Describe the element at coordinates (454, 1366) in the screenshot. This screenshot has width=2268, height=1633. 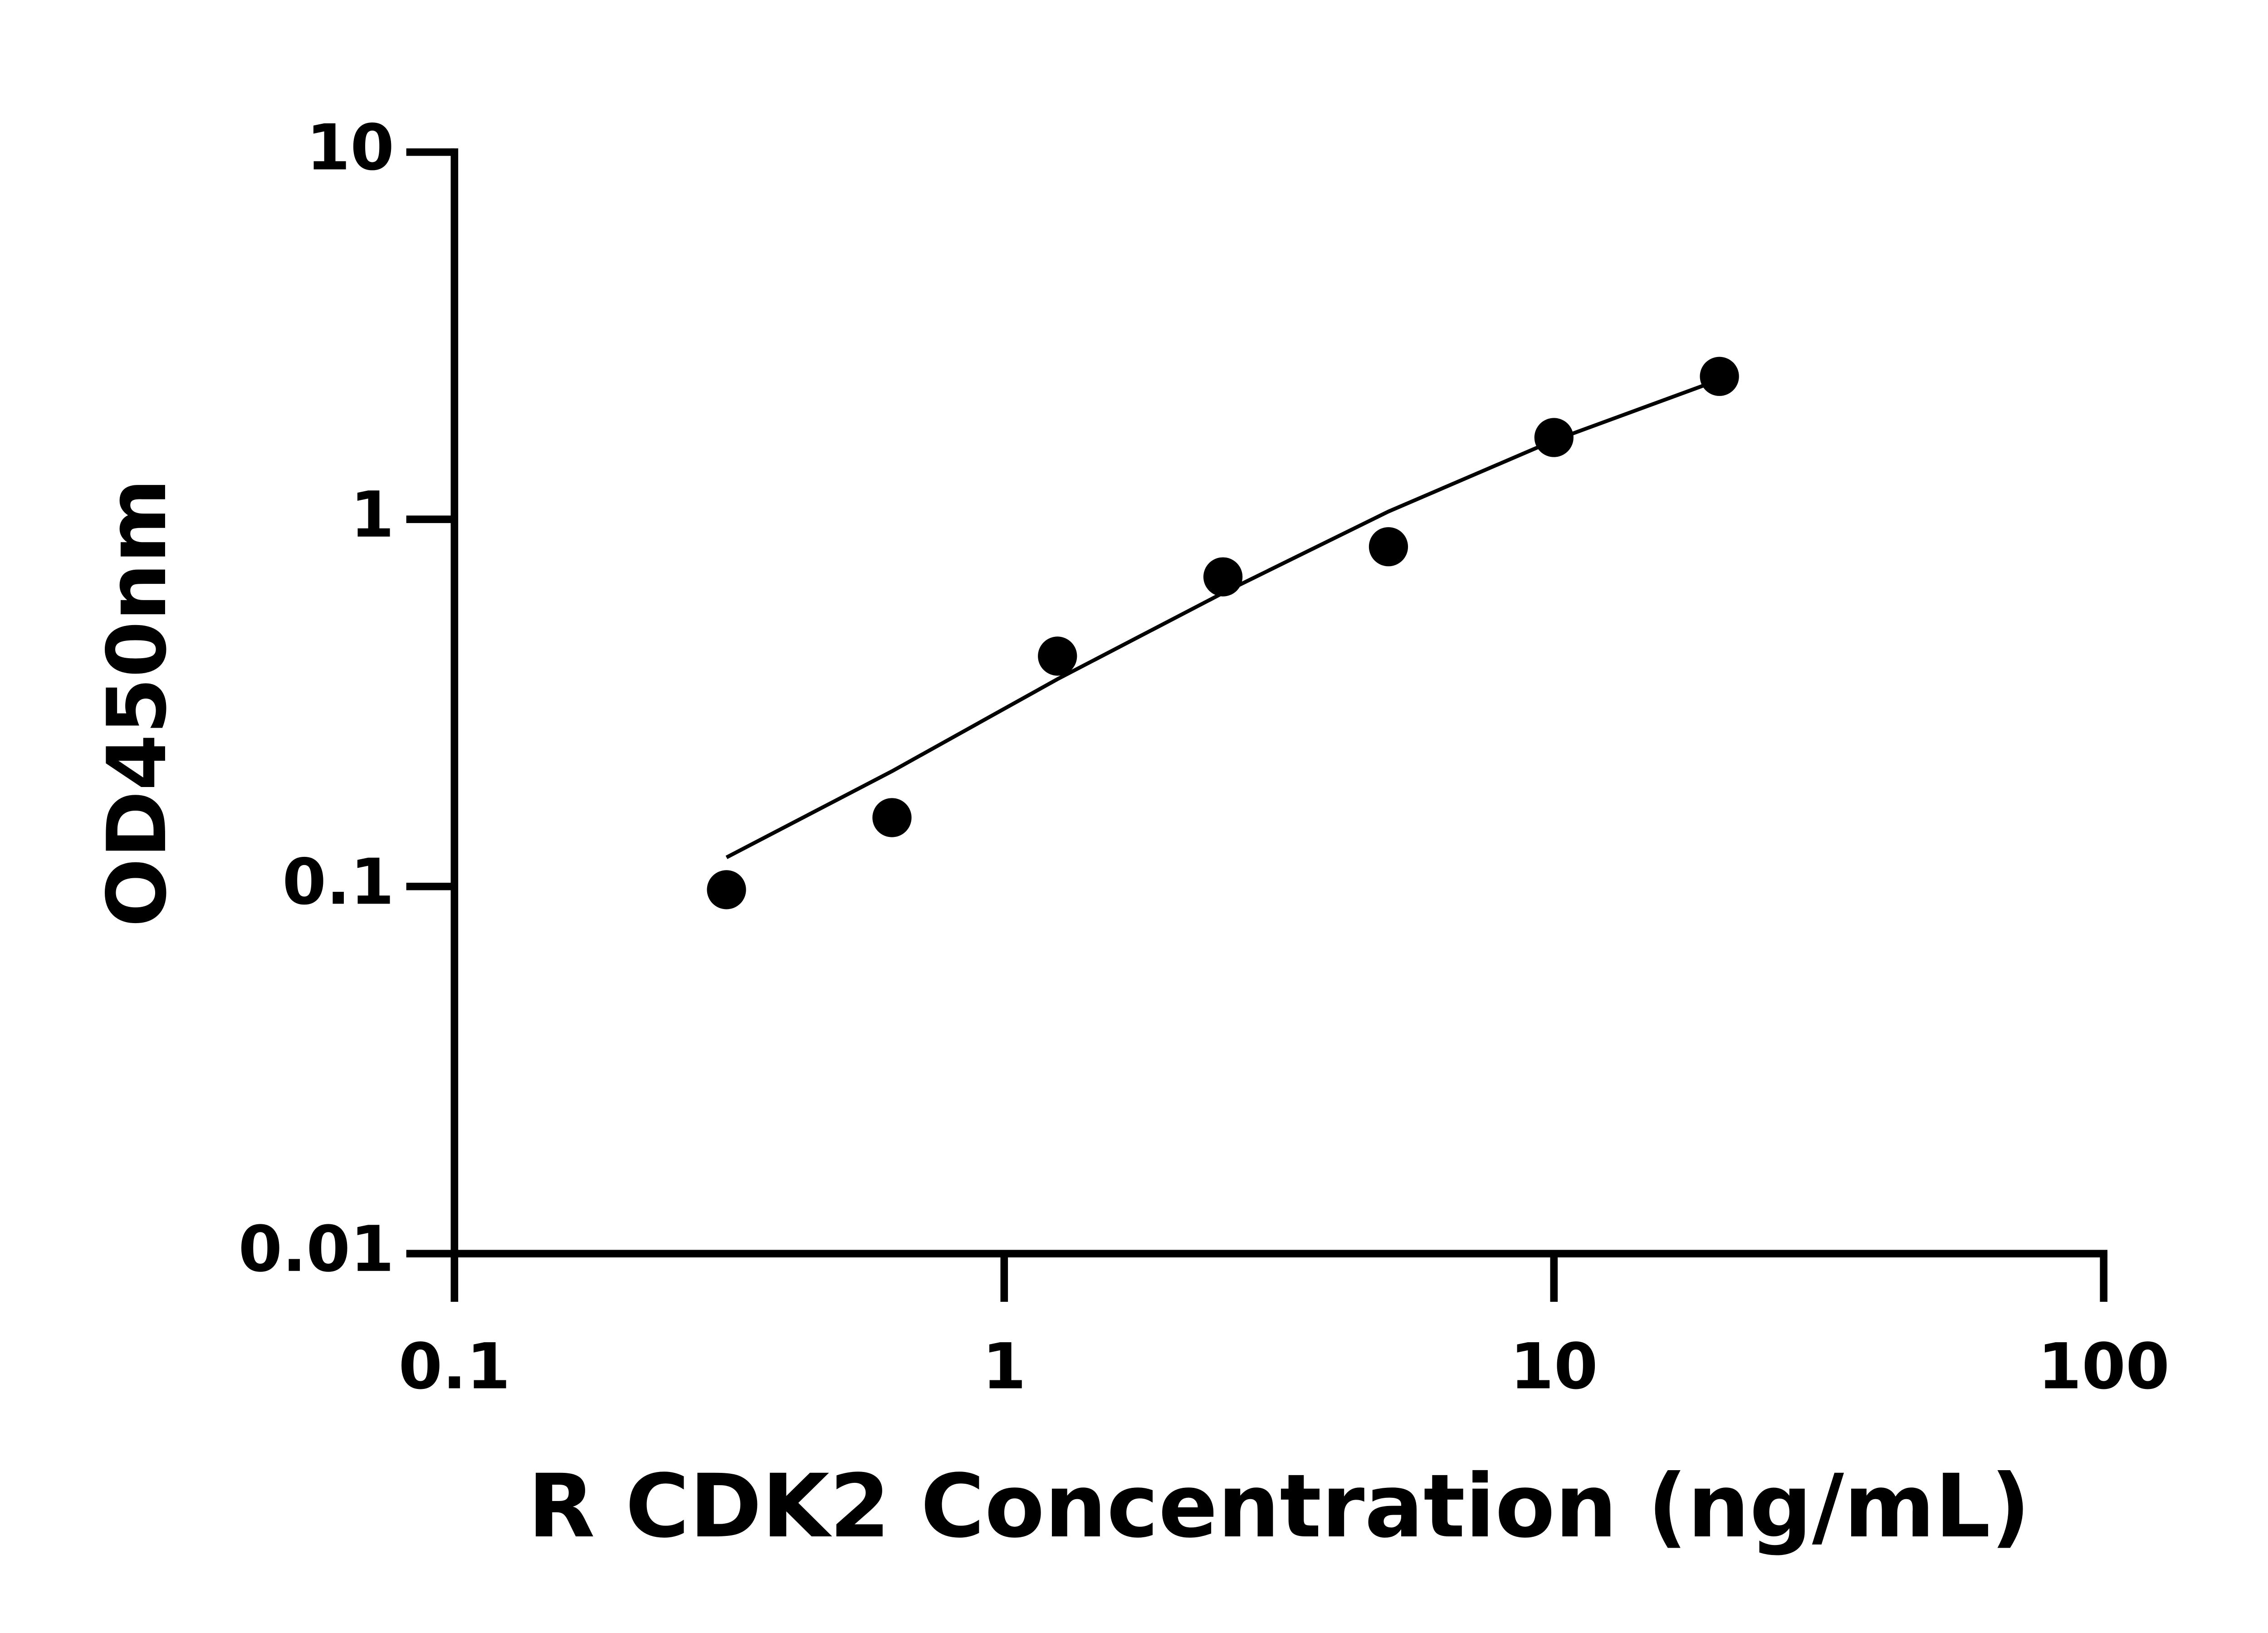
I see `x-tick-label: 0.1` at that location.